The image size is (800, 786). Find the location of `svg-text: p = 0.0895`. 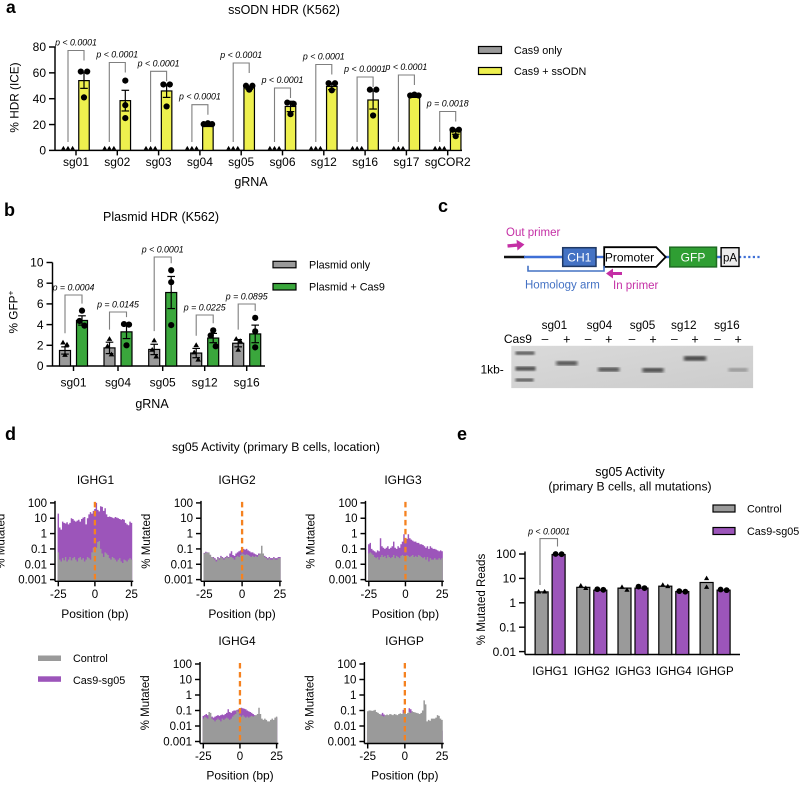

svg-text: p = 0.0895 is located at coordinates (246, 297).